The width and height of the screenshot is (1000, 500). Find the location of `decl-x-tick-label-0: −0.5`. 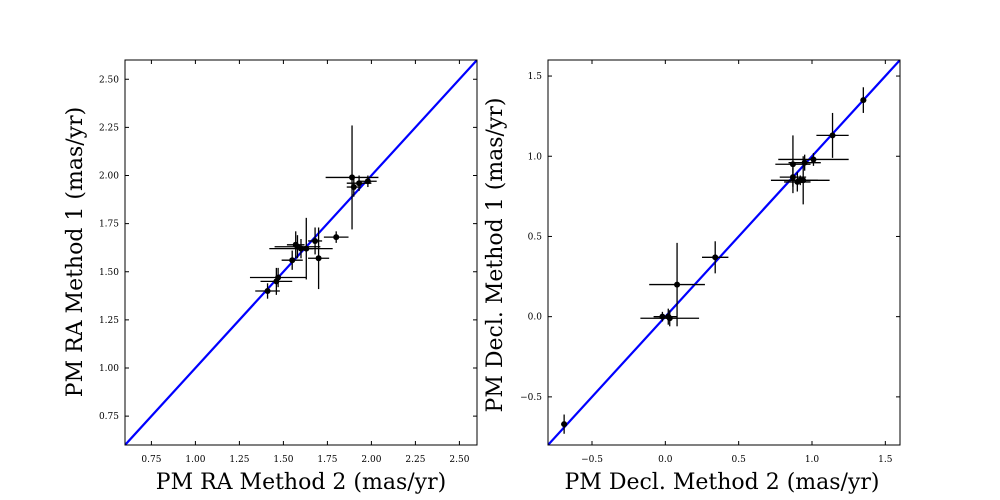

decl-x-tick-label-0: −0.5 is located at coordinates (592, 460).